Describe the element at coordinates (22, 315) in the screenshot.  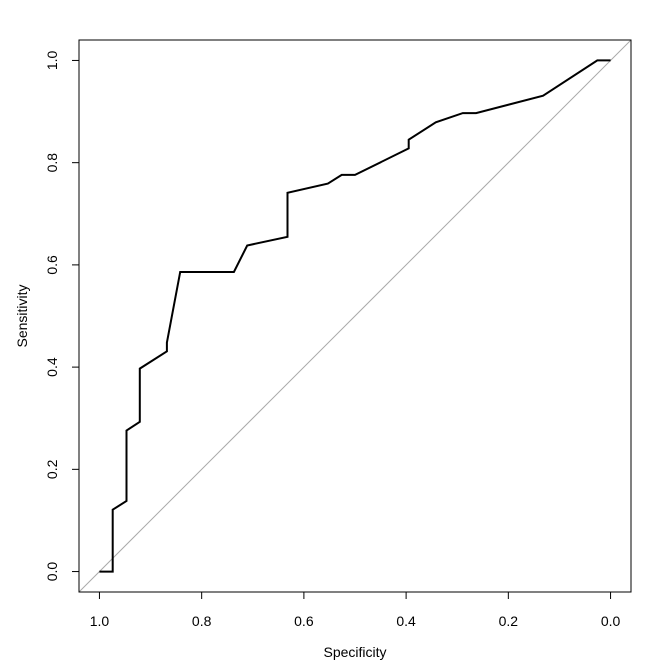
I see `y-axis-title: Sensitivity` at that location.